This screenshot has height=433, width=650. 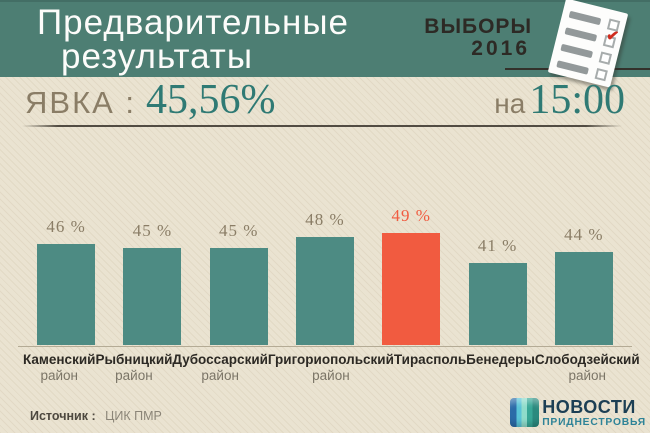 What do you see at coordinates (325, 219) in the screenshot?
I see `bar-value-label: 48 %` at bounding box center [325, 219].